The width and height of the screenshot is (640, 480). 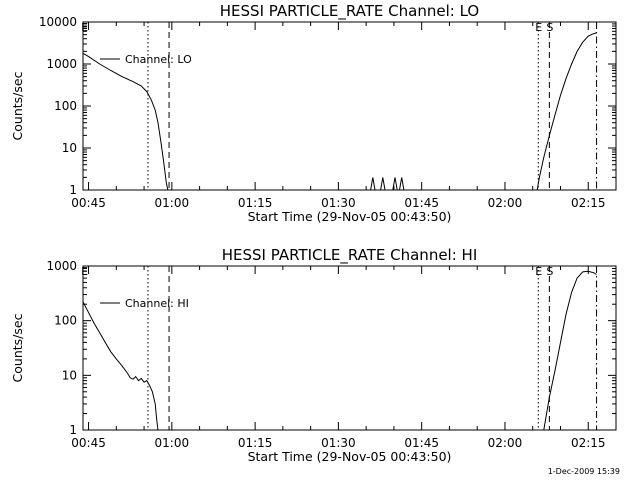 I want to click on legend-label: Channel: LO, so click(x=158, y=59).